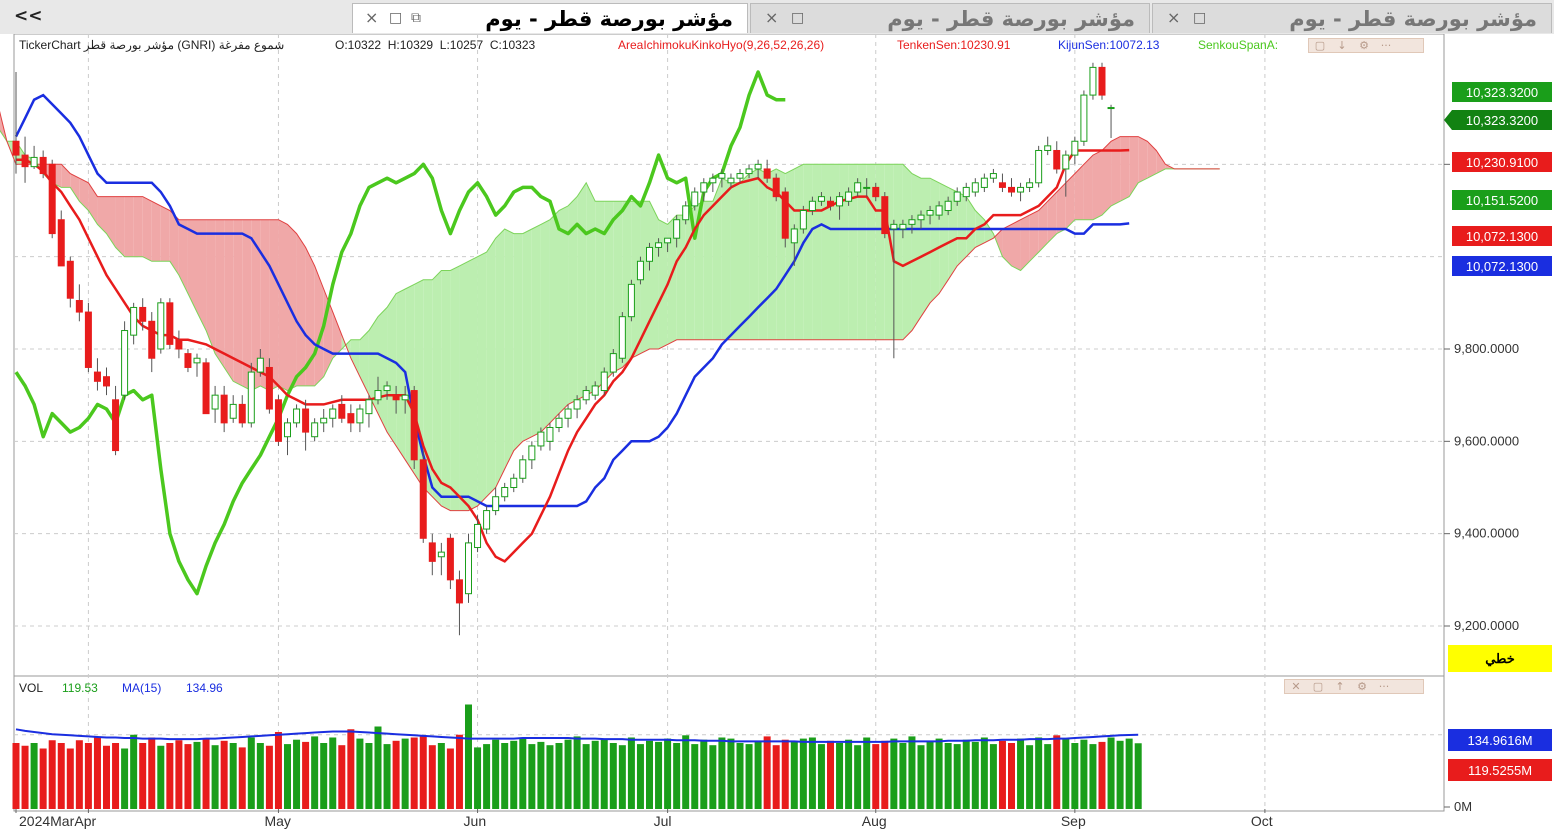 This screenshot has width=1554, height=831. What do you see at coordinates (1502, 162) in the screenshot?
I see `price-tag-label: 10,230.9100` at bounding box center [1502, 162].